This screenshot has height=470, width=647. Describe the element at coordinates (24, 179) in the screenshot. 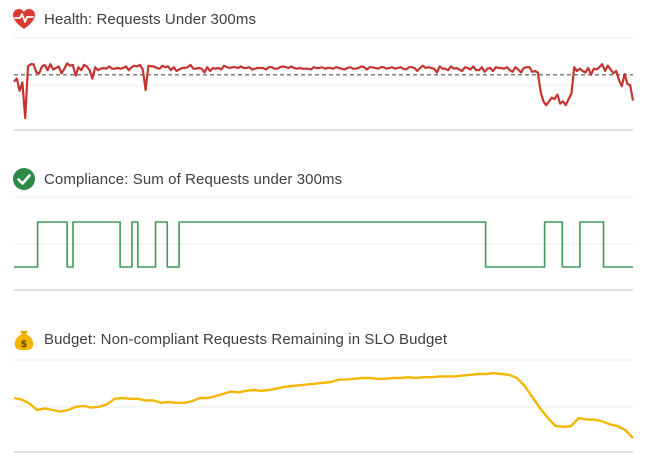

I see `check-circle-icon` at that location.